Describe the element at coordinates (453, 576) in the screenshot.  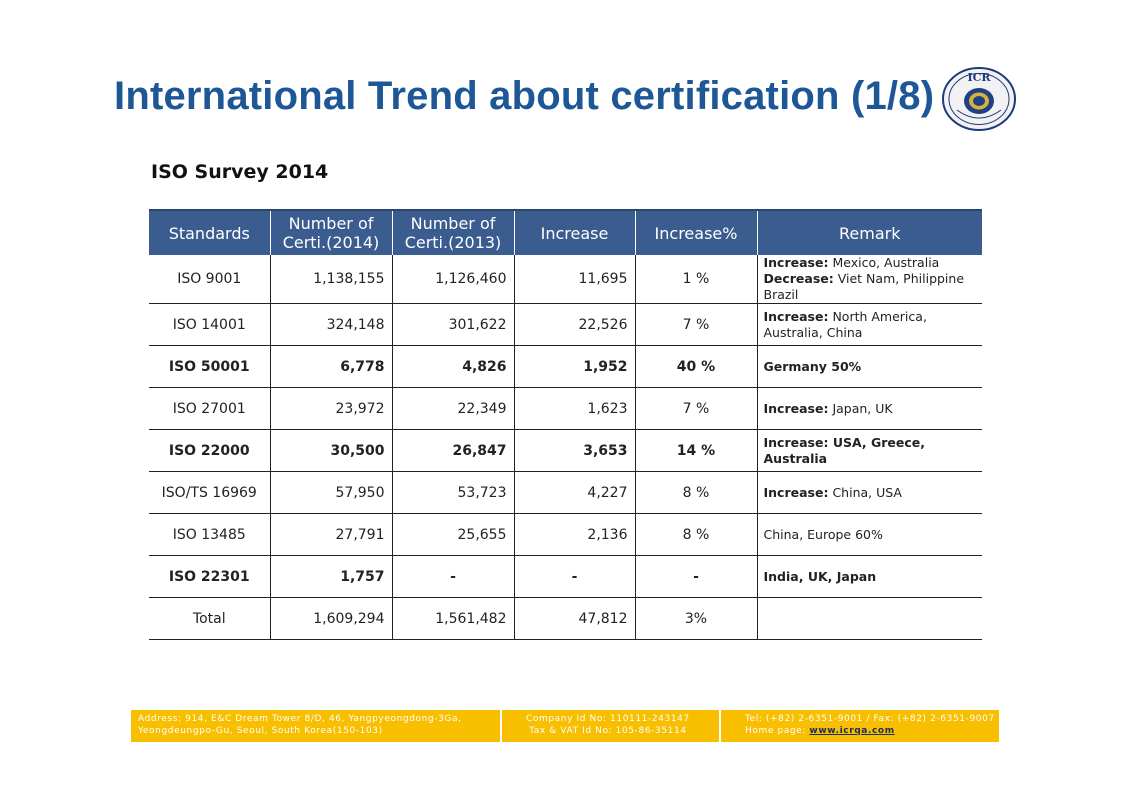
I see `certi-2013-cell: -` at that location.